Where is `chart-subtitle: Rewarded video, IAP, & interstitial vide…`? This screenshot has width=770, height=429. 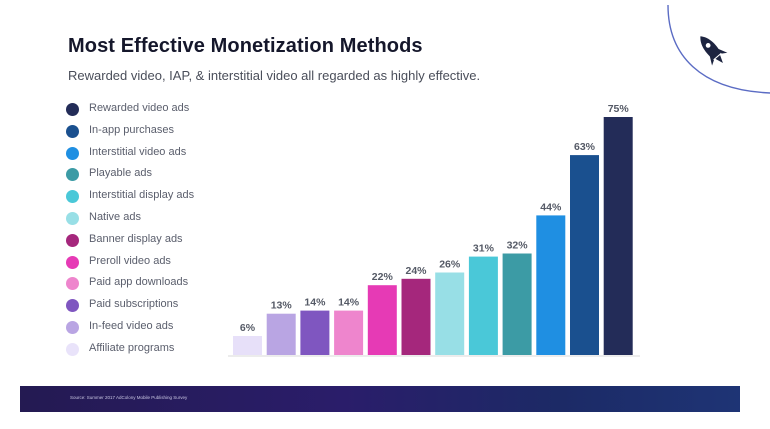 chart-subtitle: Rewarded video, IAP, & interstitial vide… is located at coordinates (274, 75).